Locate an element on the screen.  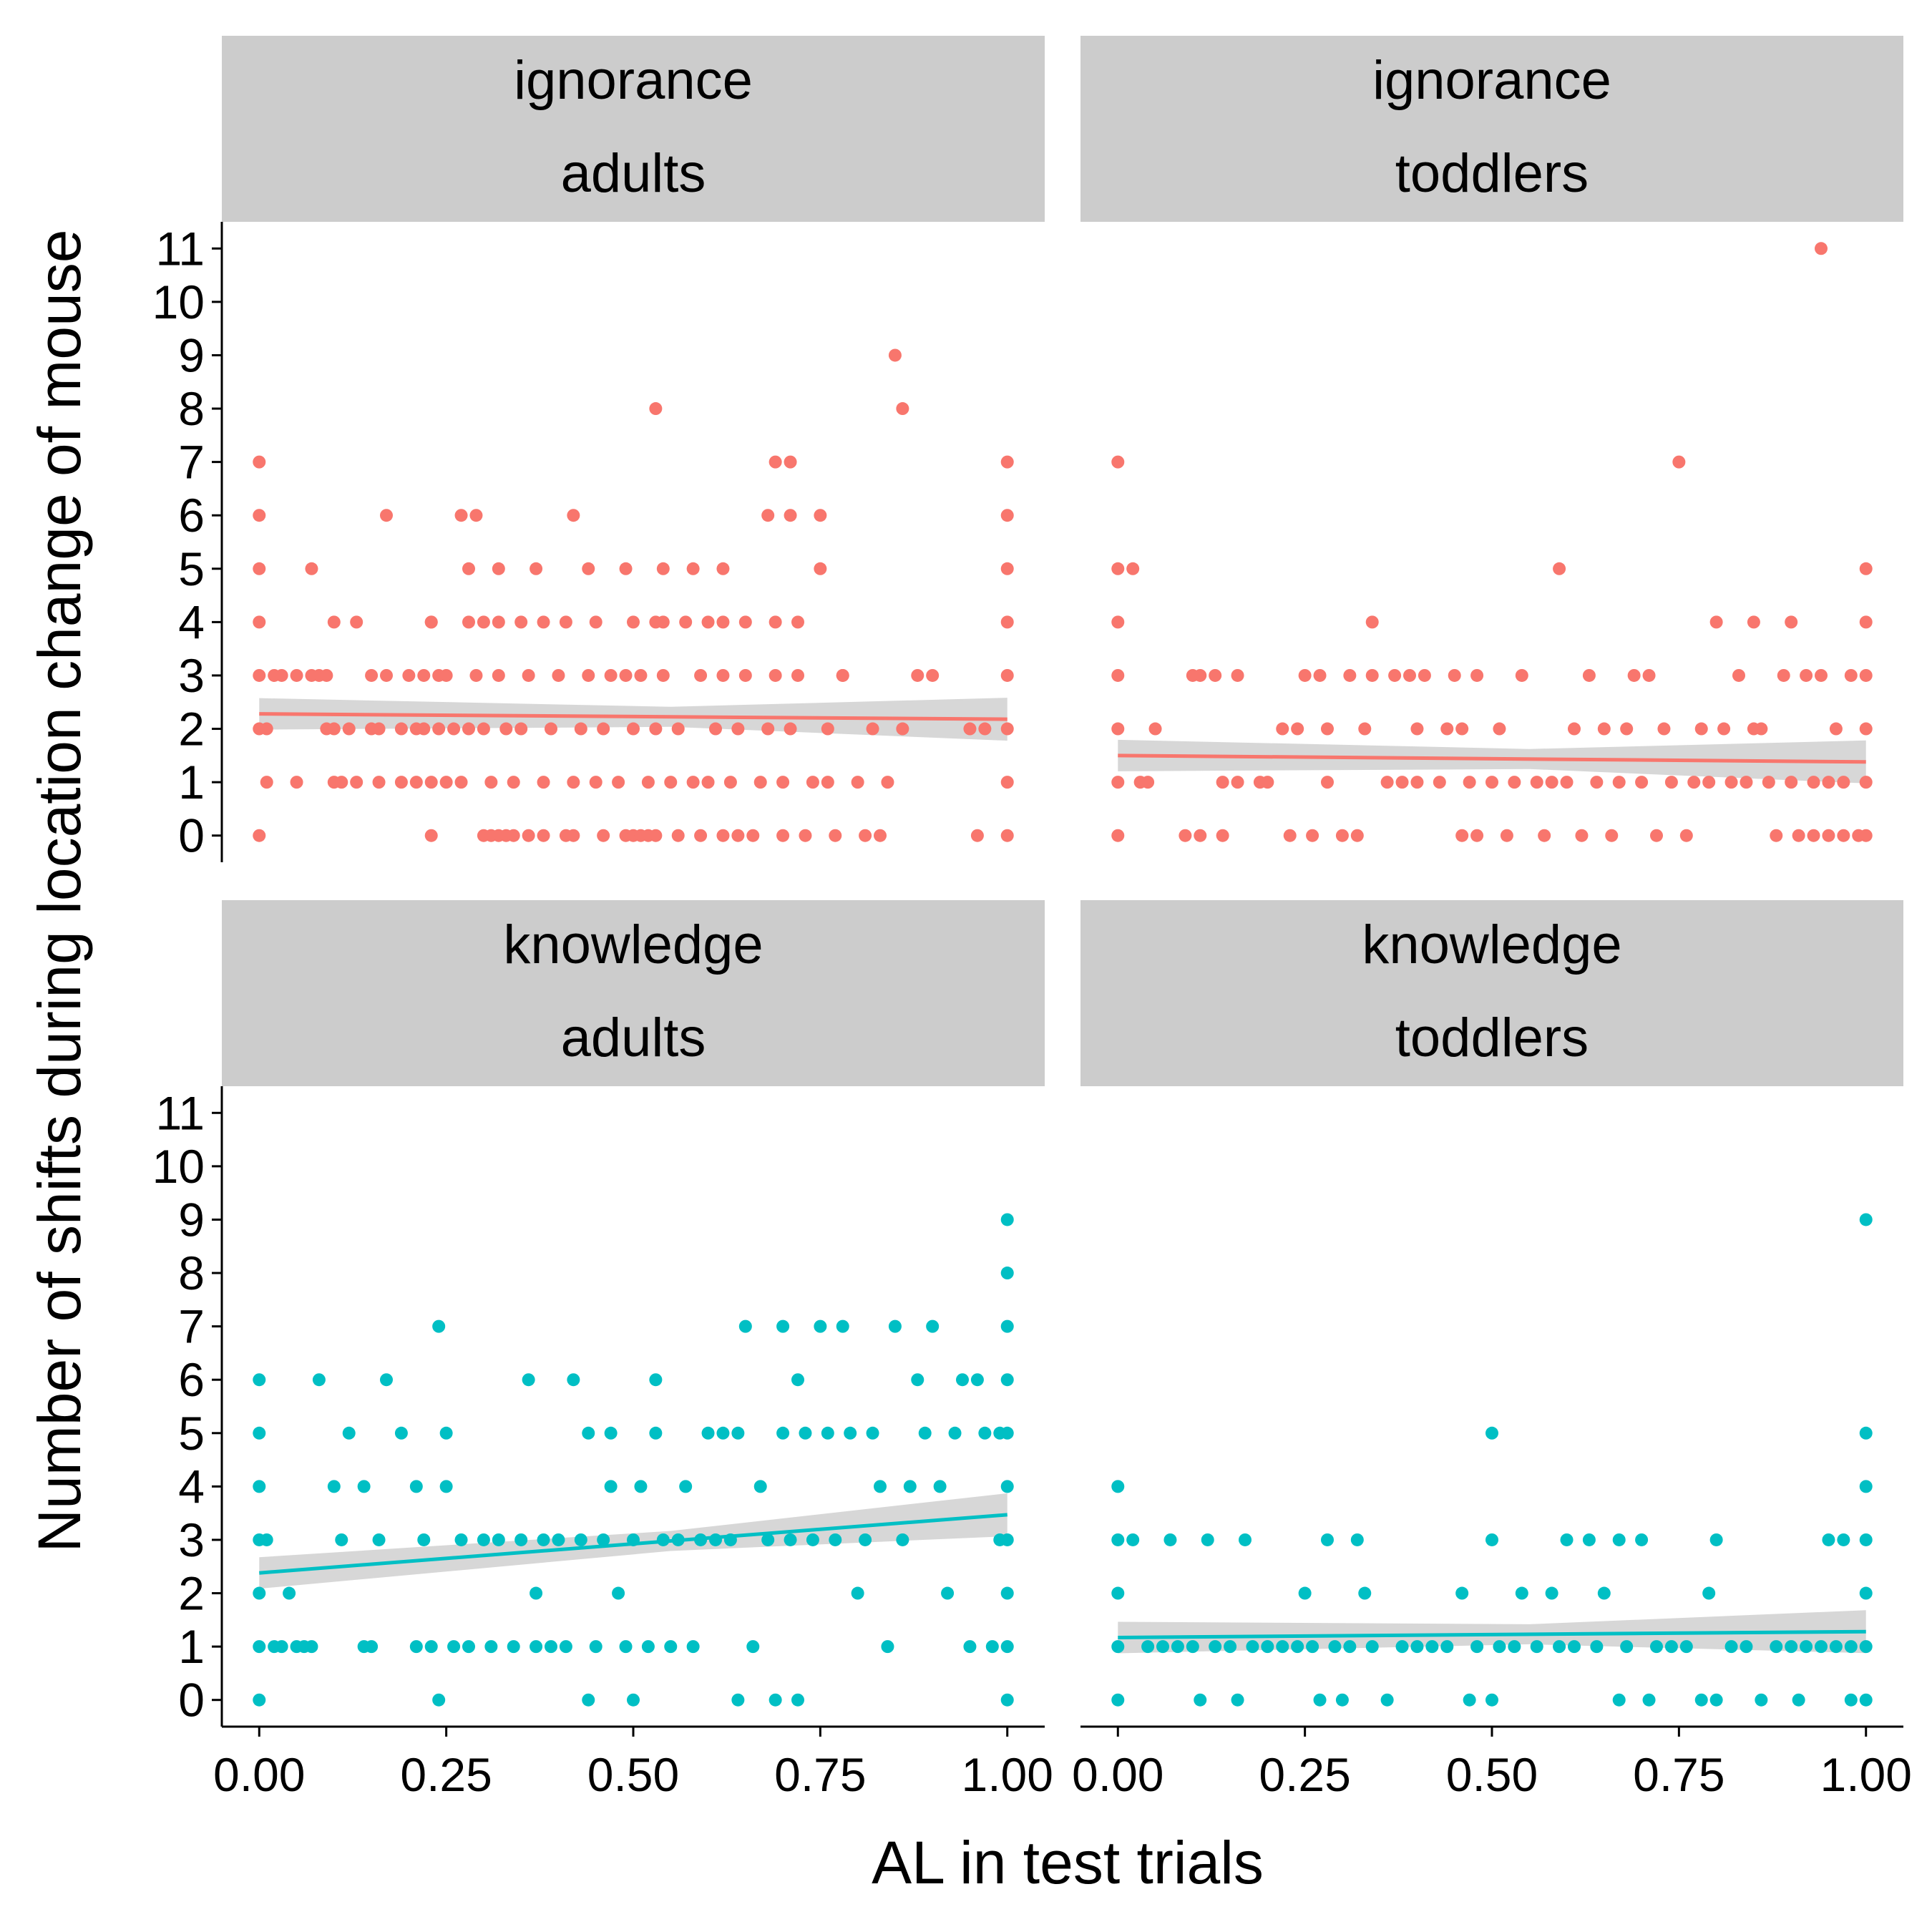
strip-label-group: adults is located at coordinates (633, 173).